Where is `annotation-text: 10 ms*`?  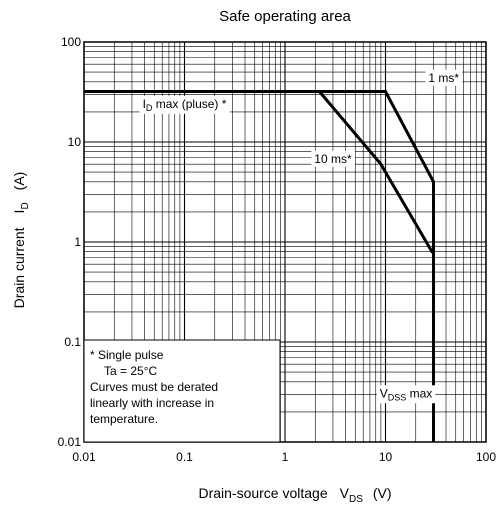
annotation-text: 10 ms* is located at coordinates (333, 159).